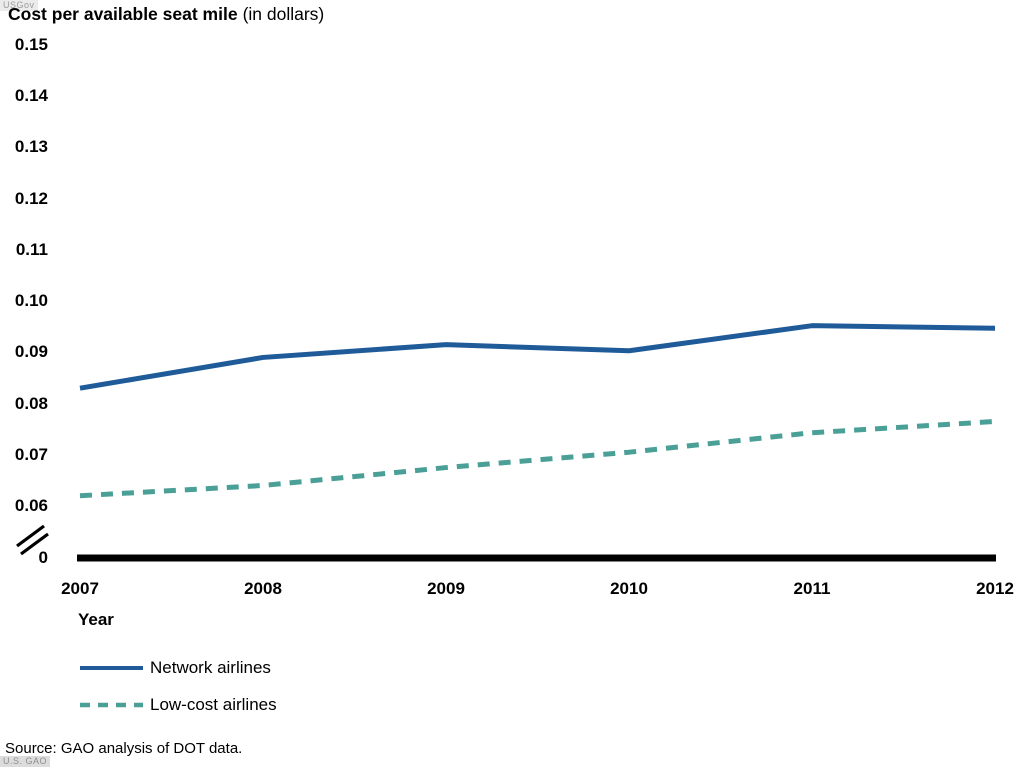 Image resolution: width=1024 pixels, height=768 pixels. Describe the element at coordinates (31, 403) in the screenshot. I see `y-axis-tick-label: 0.08` at that location.